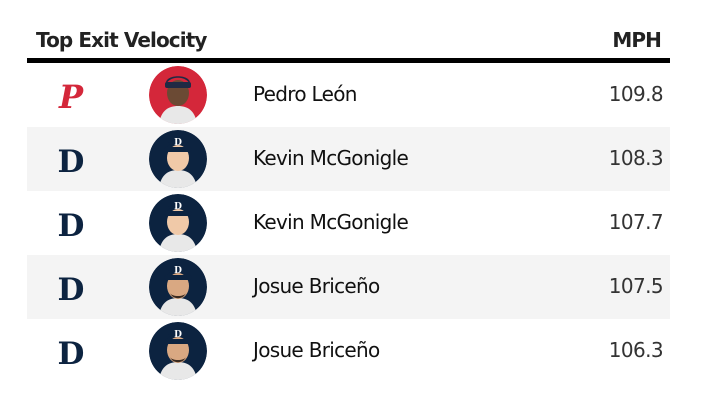 Image resolution: width=702 pixels, height=408 pixels. What do you see at coordinates (637, 40) in the screenshot?
I see `unit-column-header: MPH` at bounding box center [637, 40].